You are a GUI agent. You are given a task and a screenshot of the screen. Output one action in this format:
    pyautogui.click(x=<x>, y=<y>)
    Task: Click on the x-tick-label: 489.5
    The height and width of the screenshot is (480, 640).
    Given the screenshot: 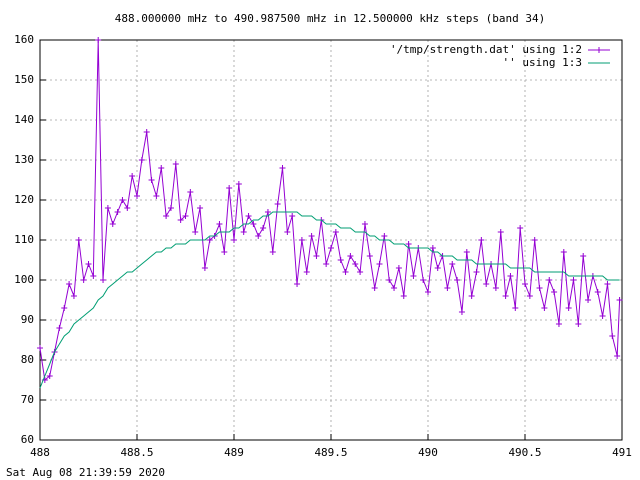 What is the action you would take?
    pyautogui.click(x=330, y=452)
    